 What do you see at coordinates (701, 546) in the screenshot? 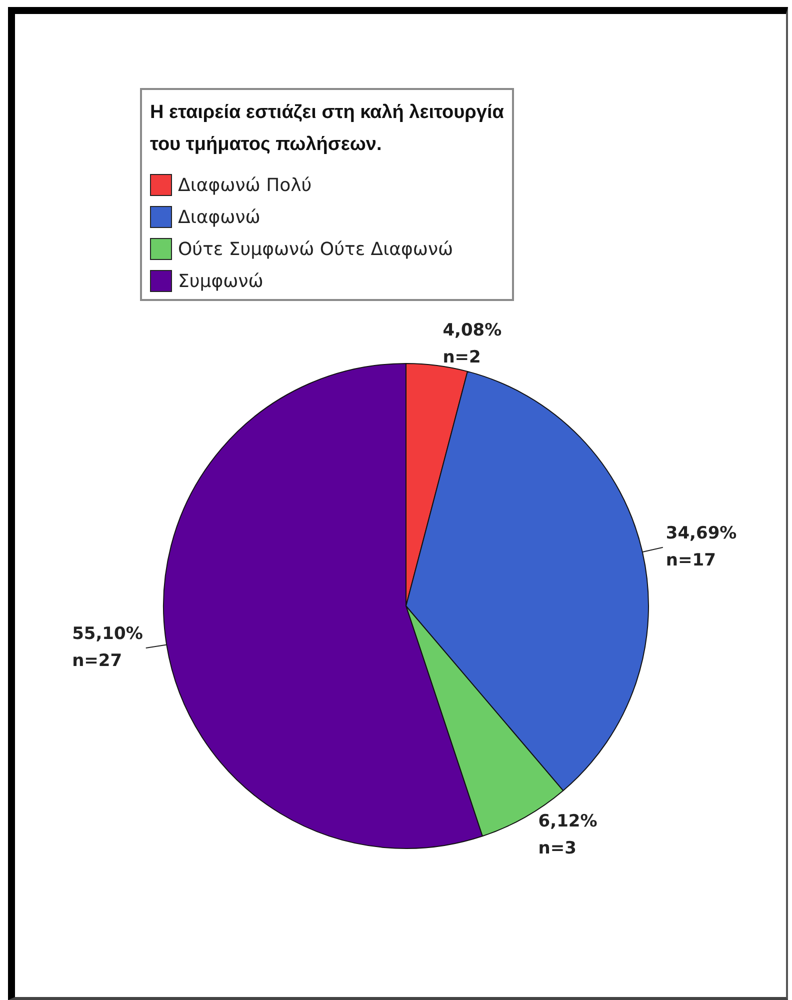
I see `data-label: 34,69% n=17` at bounding box center [701, 546].